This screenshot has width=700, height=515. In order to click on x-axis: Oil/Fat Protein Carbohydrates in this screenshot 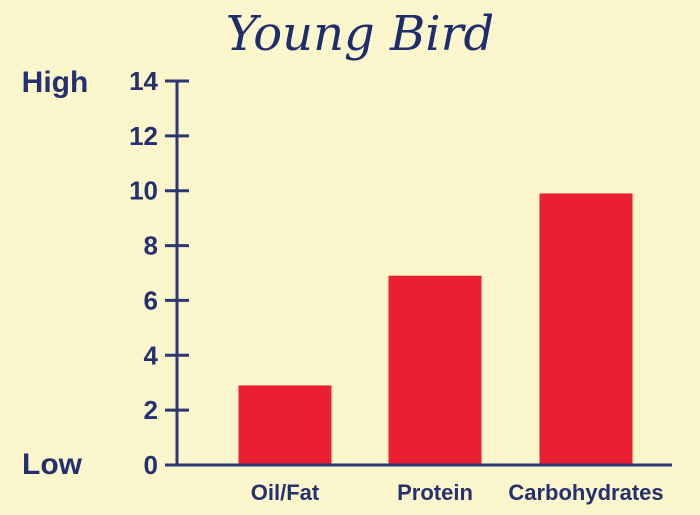, I will do `click(418, 484)`.